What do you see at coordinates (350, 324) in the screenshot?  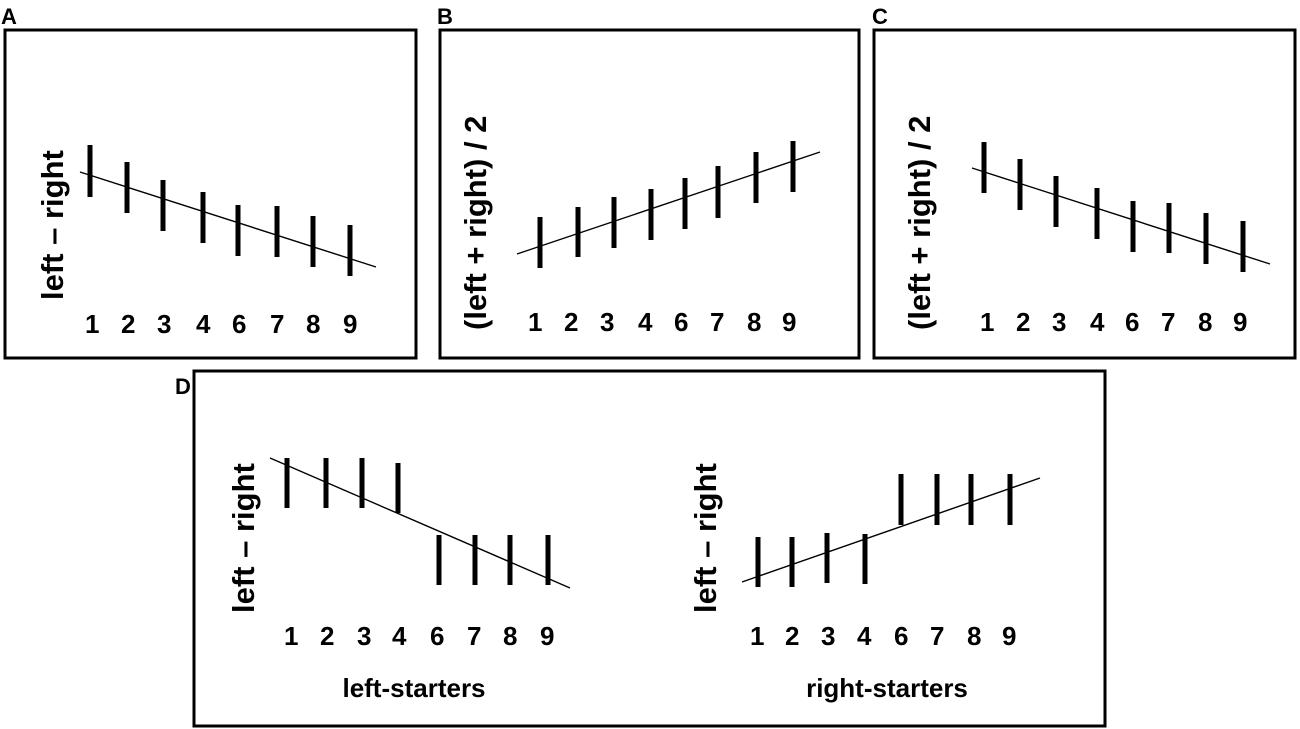 I see `panel-a-tick-label: 9` at bounding box center [350, 324].